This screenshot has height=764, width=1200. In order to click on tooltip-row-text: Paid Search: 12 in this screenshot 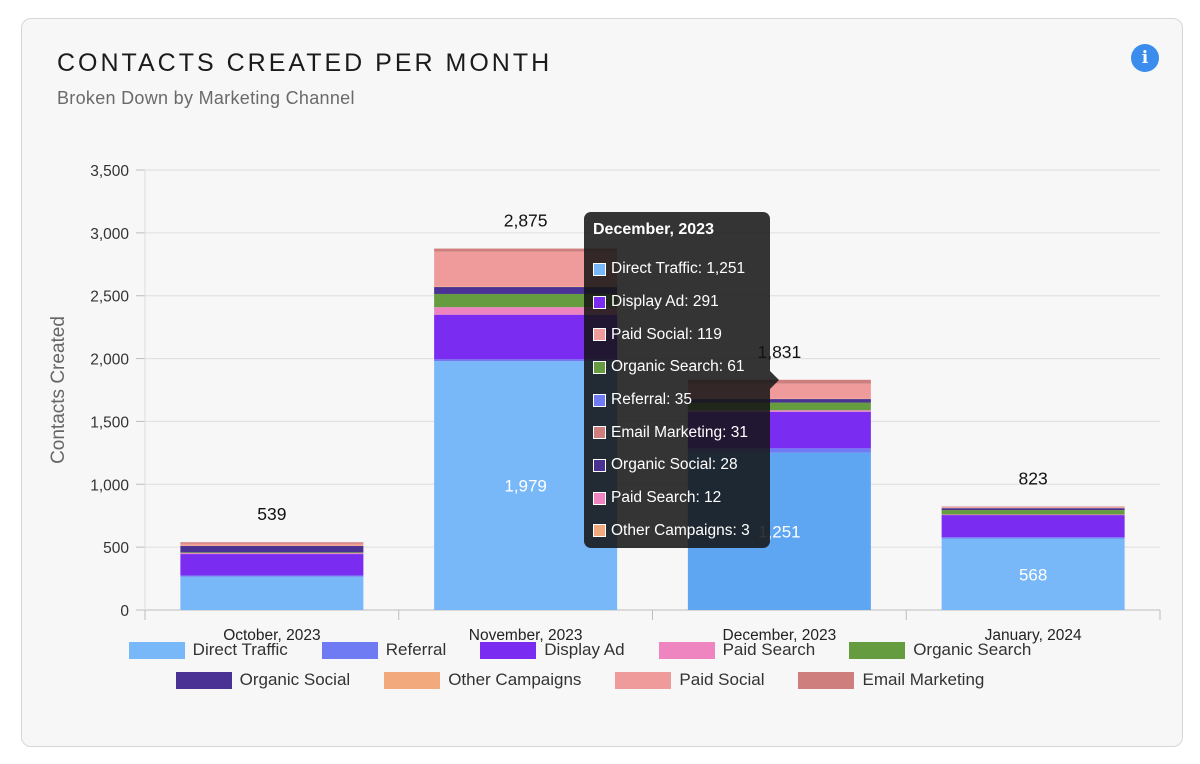, I will do `click(666, 498)`.